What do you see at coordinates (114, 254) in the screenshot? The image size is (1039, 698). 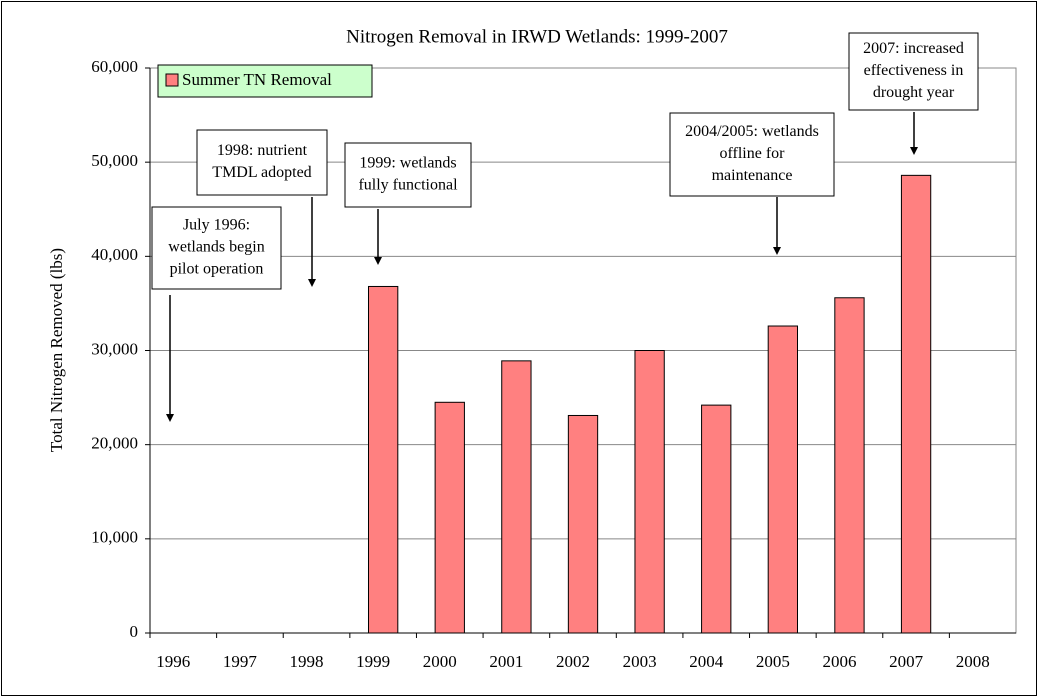 I see `y-tick-label: 40,000` at bounding box center [114, 254].